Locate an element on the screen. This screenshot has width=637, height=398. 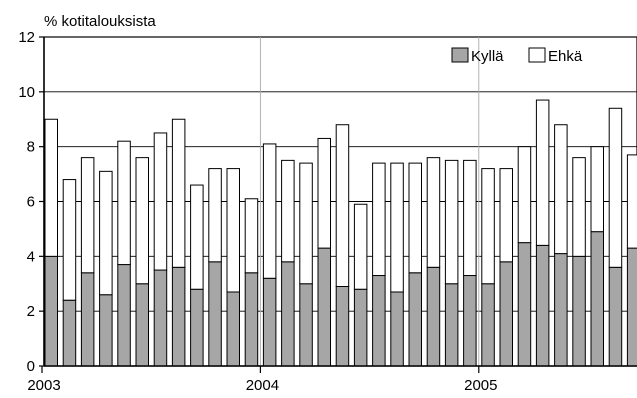
y-tick-label: 4 is located at coordinates (31, 256).